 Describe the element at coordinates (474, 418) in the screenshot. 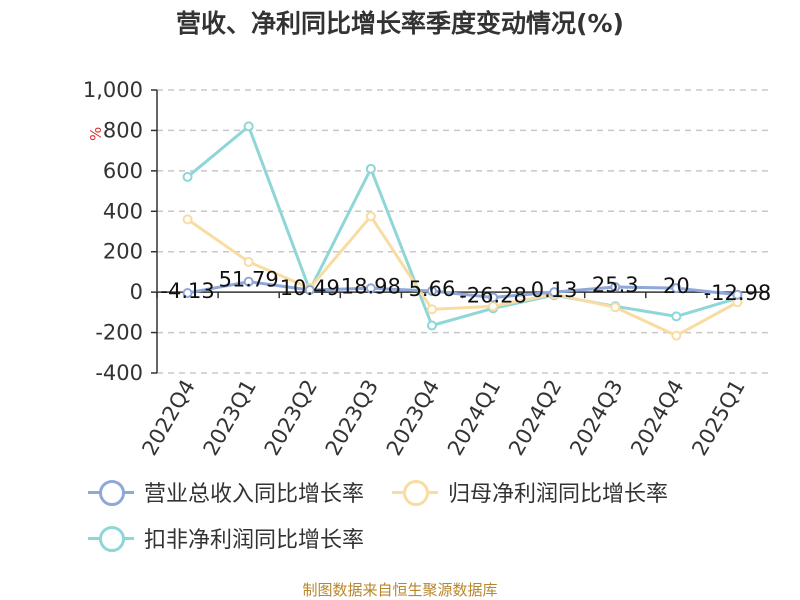

I see `x-tick-label: 2024Q1` at that location.